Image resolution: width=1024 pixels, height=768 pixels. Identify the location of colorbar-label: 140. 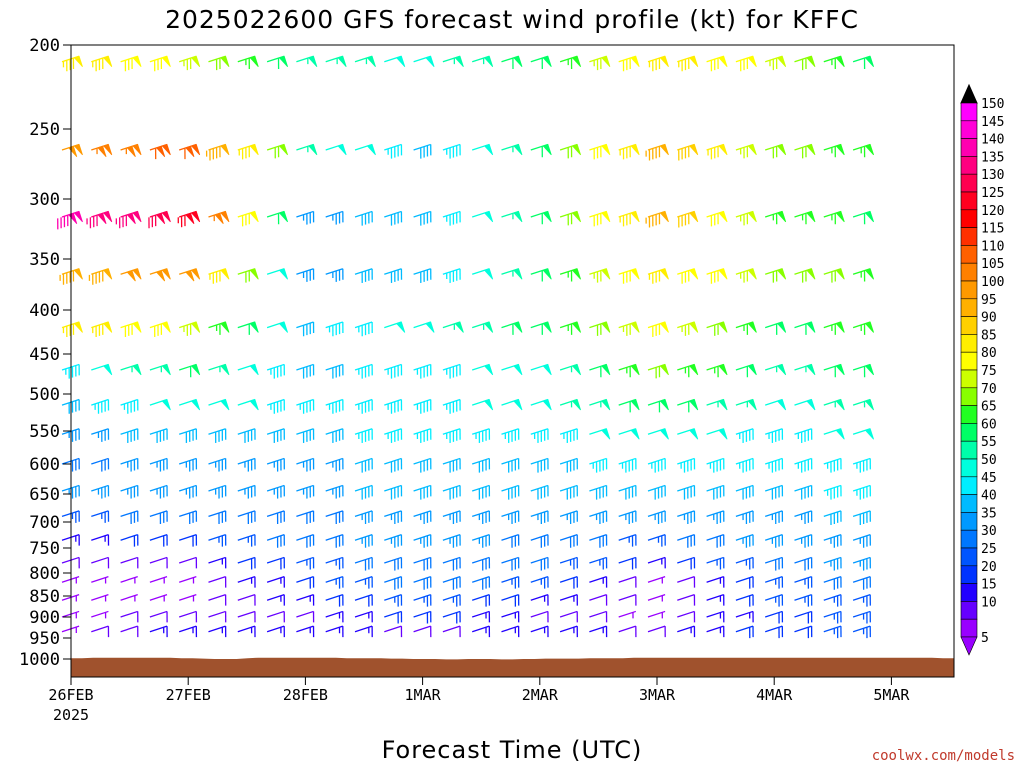
(992, 140).